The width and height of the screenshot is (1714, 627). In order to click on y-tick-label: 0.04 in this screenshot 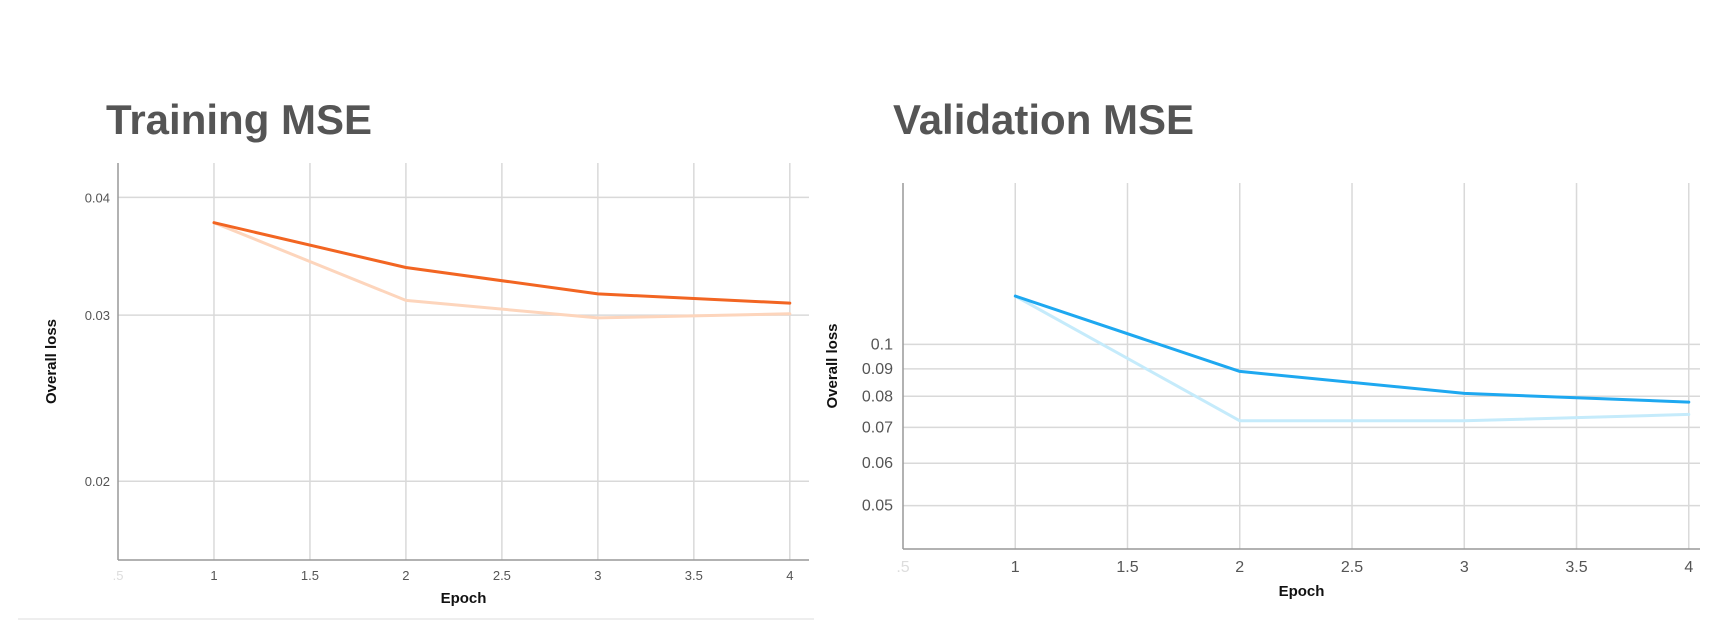, I will do `click(97, 197)`.